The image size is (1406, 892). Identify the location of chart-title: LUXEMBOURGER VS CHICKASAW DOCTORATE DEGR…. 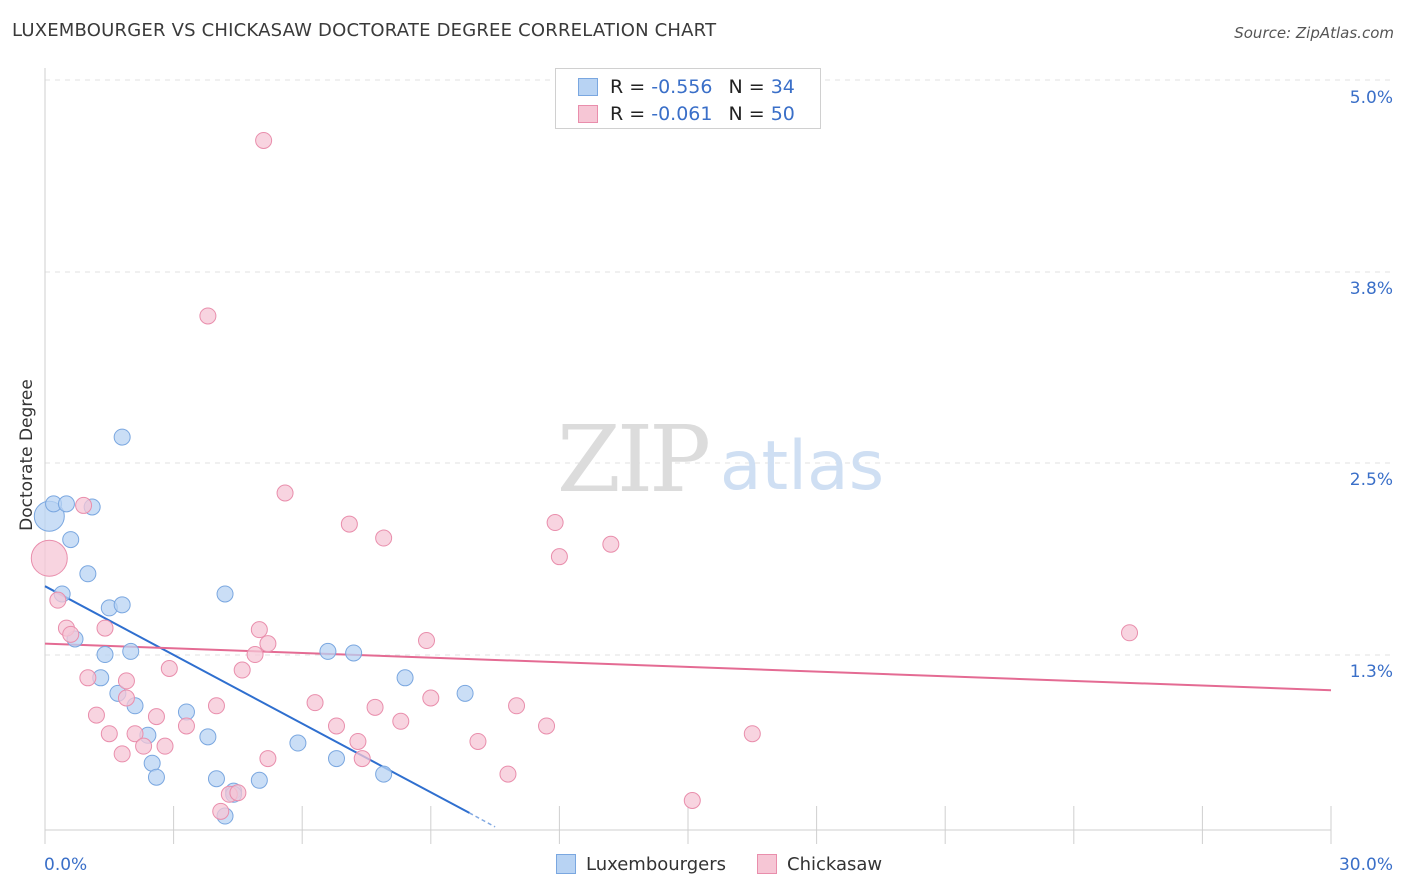
(364, 30).